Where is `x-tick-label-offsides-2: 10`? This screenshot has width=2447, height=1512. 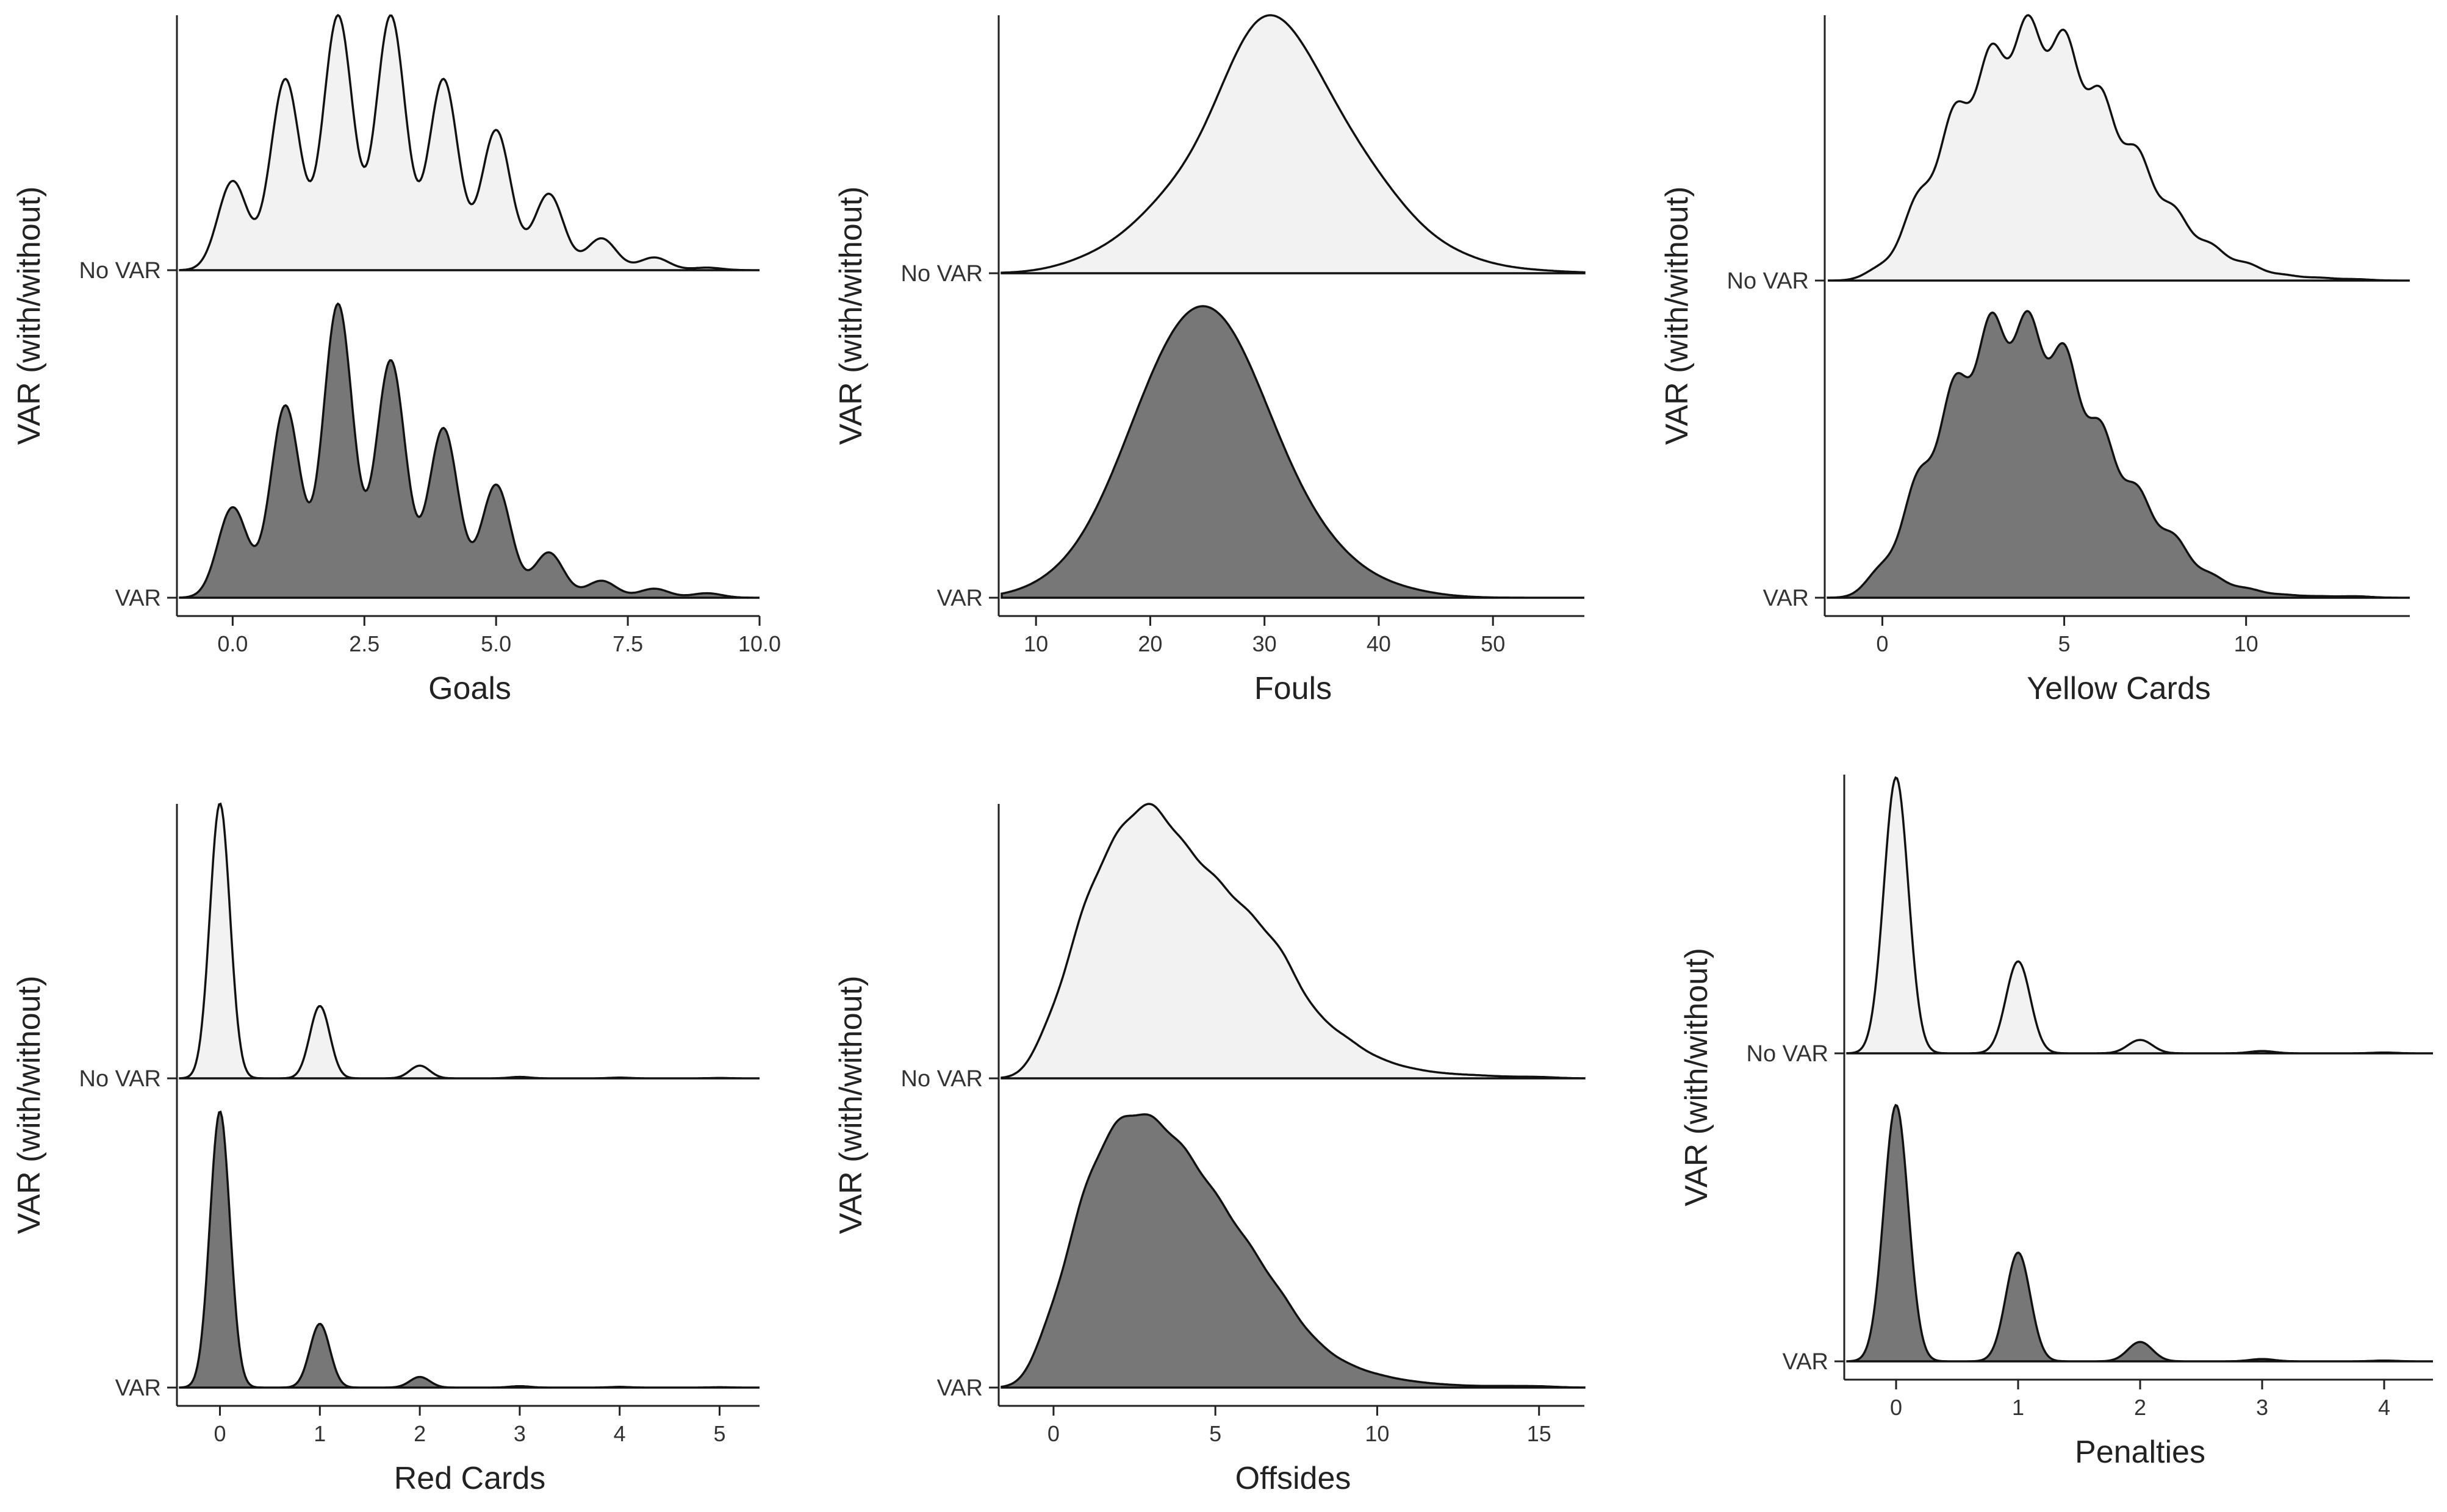
x-tick-label-offsides-2: 10 is located at coordinates (1377, 1433).